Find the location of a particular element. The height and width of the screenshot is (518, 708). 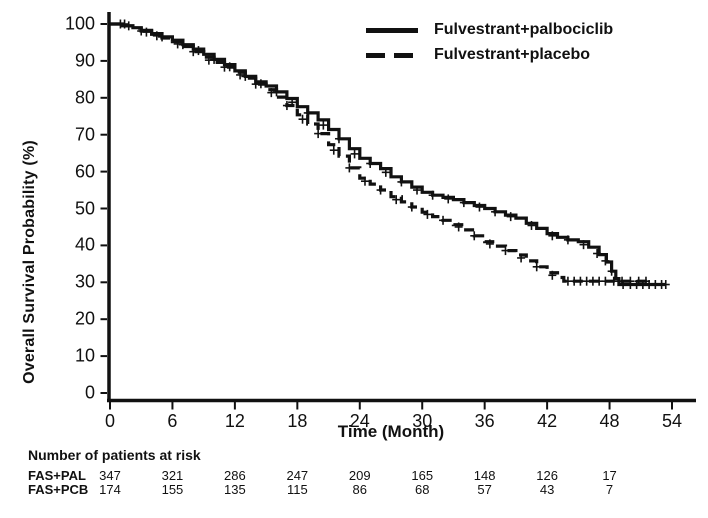

x-tick-label: 6 is located at coordinates (172, 421).